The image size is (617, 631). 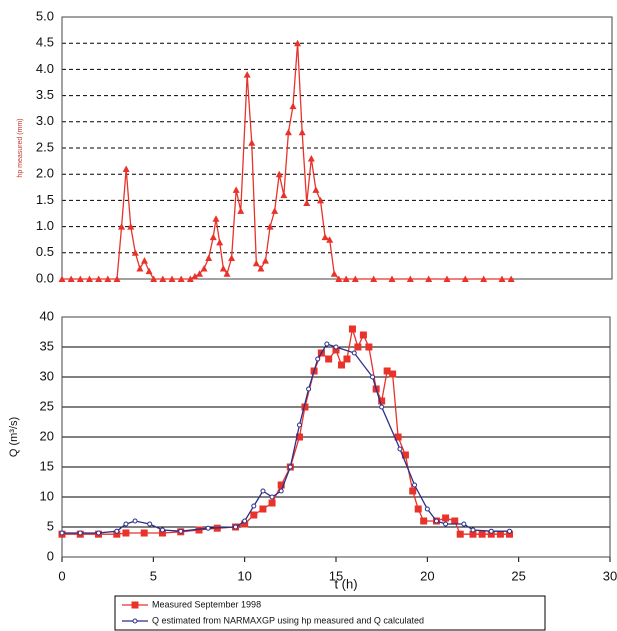 What do you see at coordinates (206, 604) in the screenshot?
I see `legend-label: Measured September 1998` at bounding box center [206, 604].